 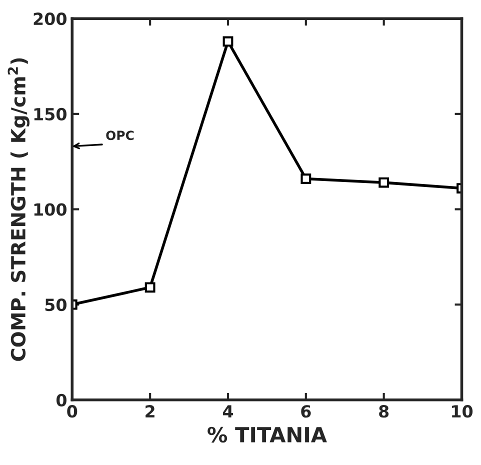 What do you see at coordinates (150, 411) in the screenshot?
I see `x-tick-label: 2` at bounding box center [150, 411].